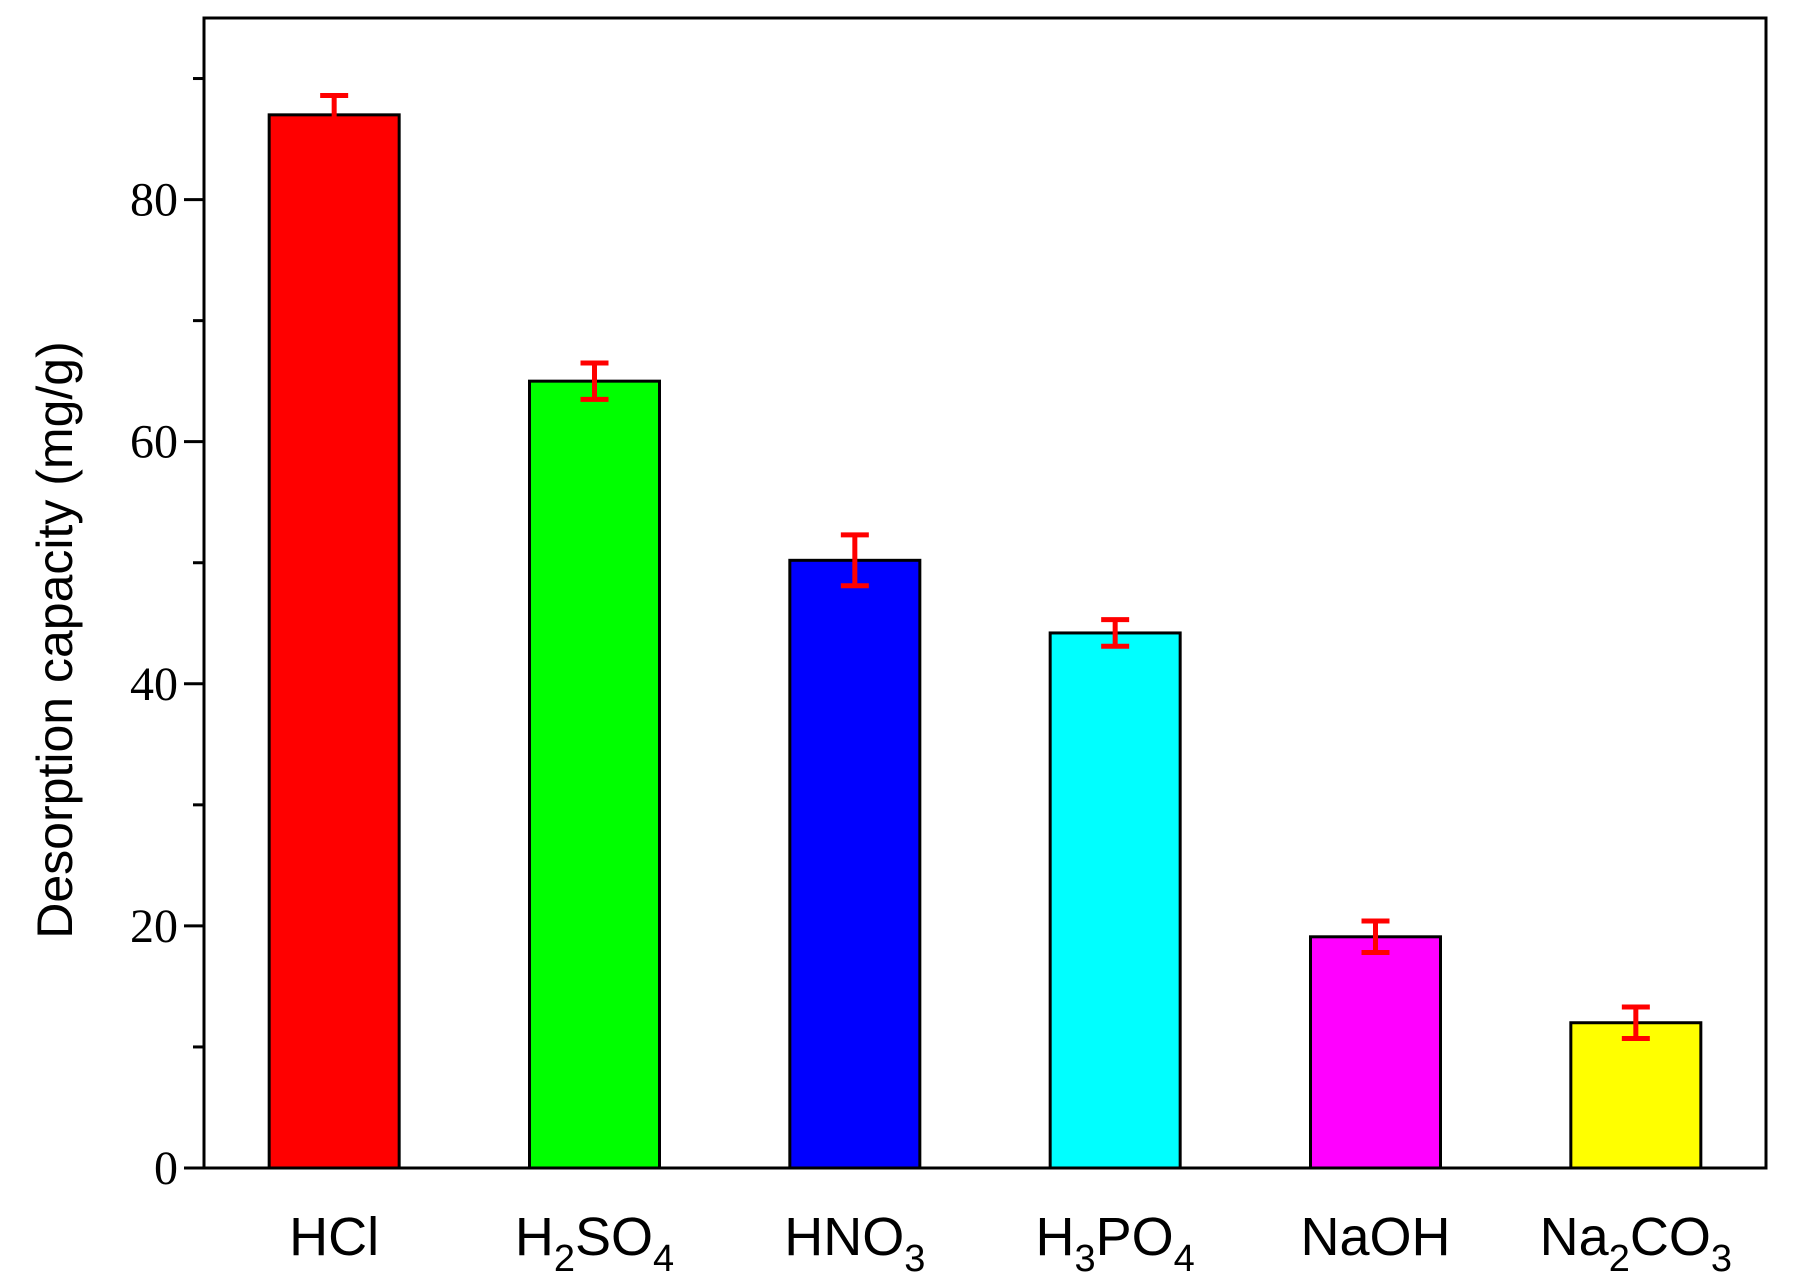 This screenshot has height=1283, width=1794. I want to click on y-tick-label: 80, so click(154, 200).